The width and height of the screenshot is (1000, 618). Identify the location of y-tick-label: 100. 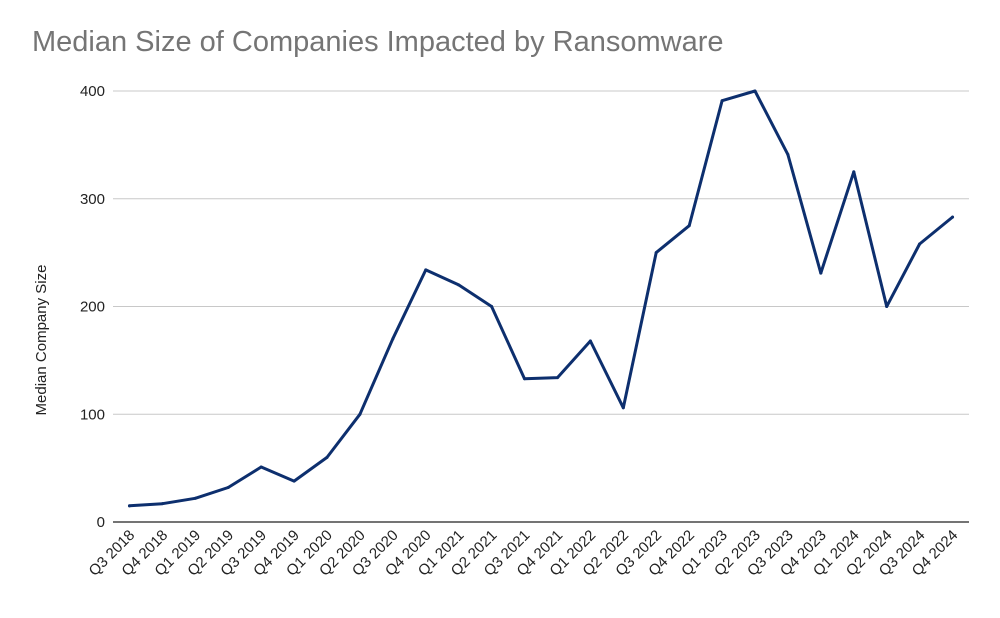
(92, 414).